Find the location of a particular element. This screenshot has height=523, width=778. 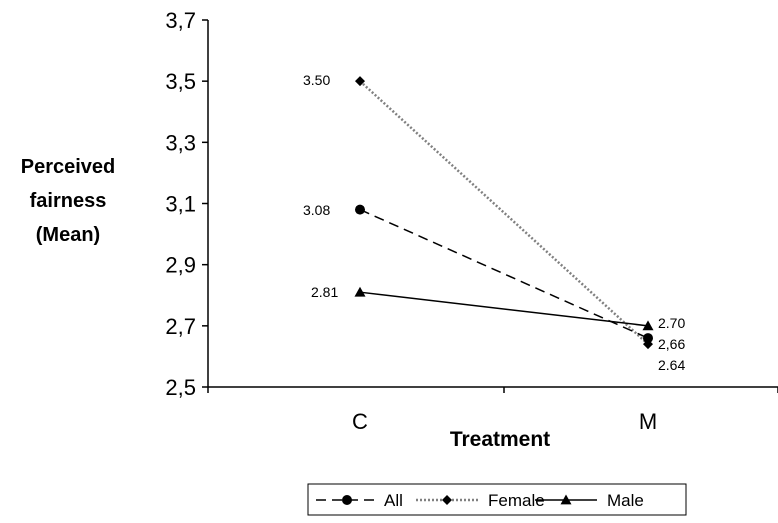

data-label: 2,66 is located at coordinates (671, 344).